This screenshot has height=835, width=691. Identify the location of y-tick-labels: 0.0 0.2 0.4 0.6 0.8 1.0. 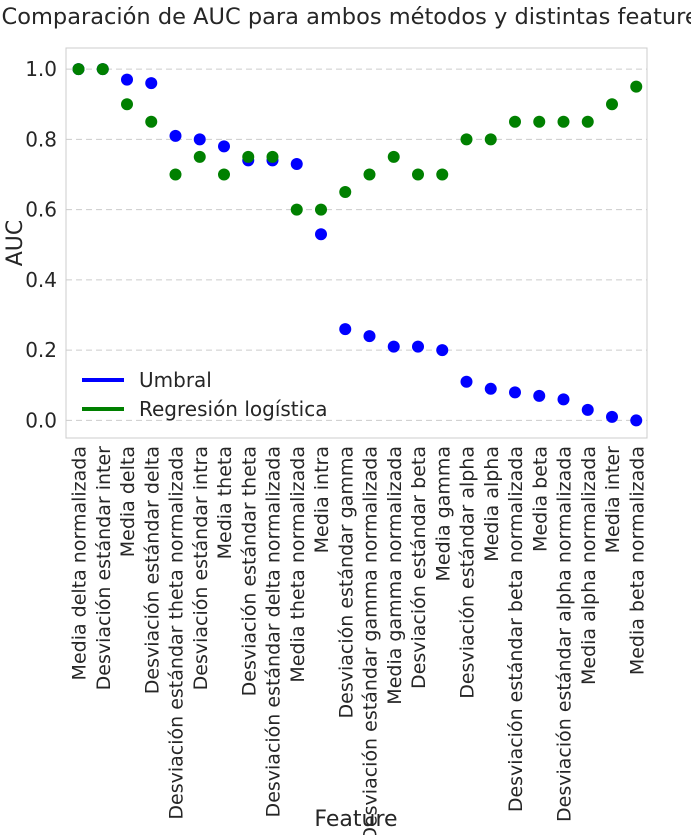
(41, 244).